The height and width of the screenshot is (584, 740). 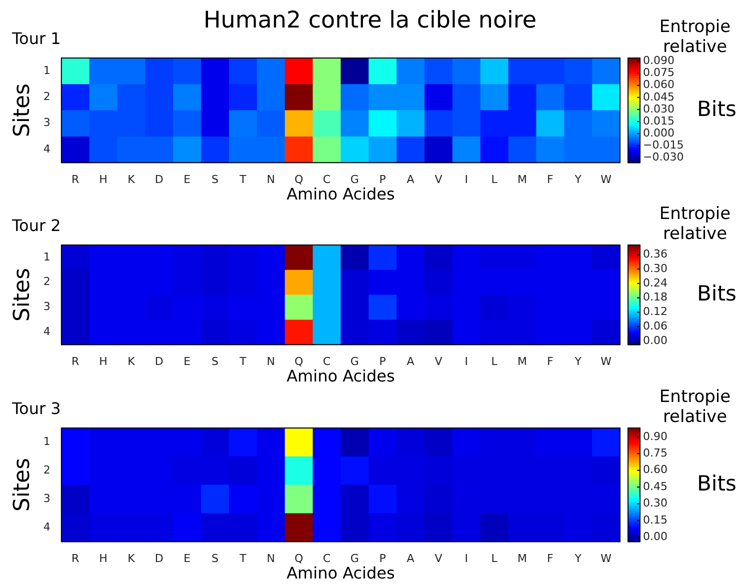 What do you see at coordinates (655, 283) in the screenshot?
I see `color-bar-label: 0.24` at bounding box center [655, 283].